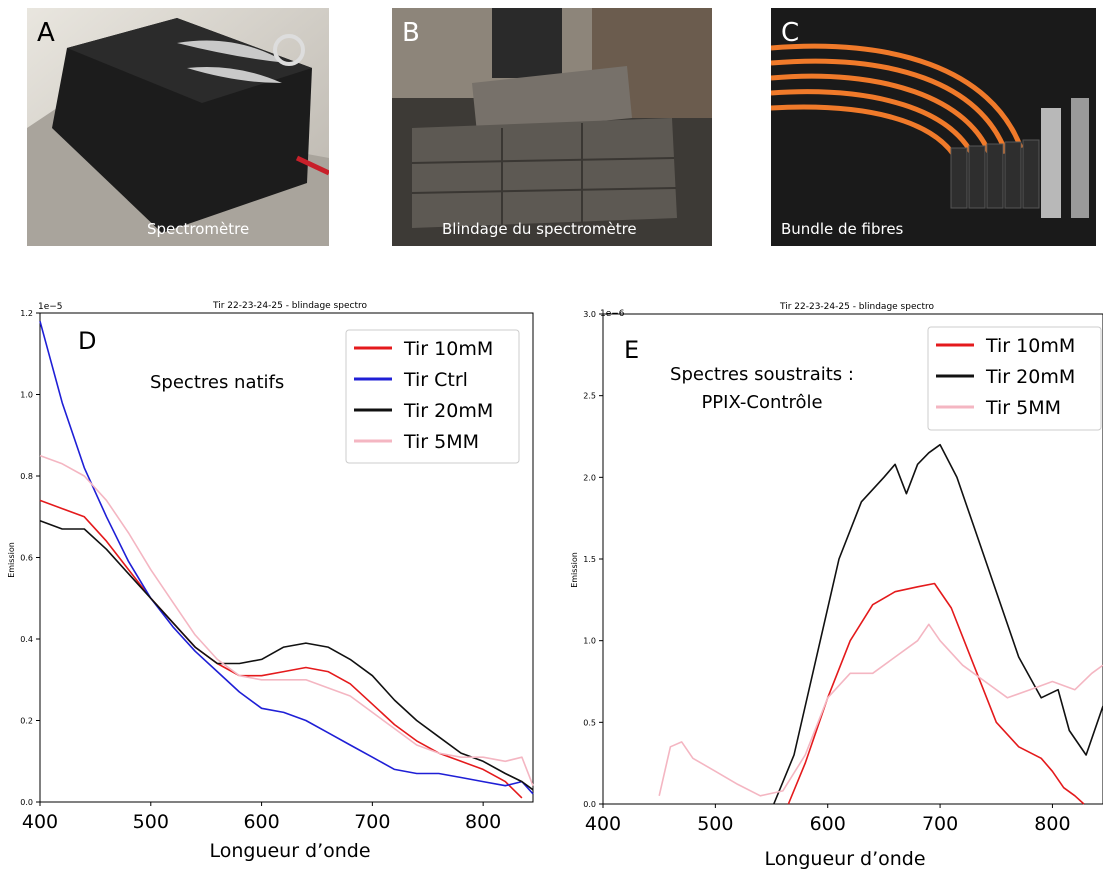 The height and width of the screenshot is (870, 1103). I want to click on legend: Tir 10mM Tir 20mM Tir 5MM, so click(1014, 378).